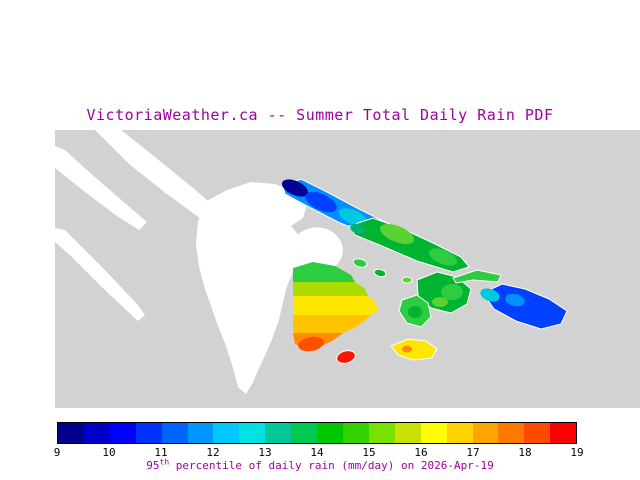 This screenshot has height=480, width=640. I want to click on region-east-island-skyblue, so click(515, 300).